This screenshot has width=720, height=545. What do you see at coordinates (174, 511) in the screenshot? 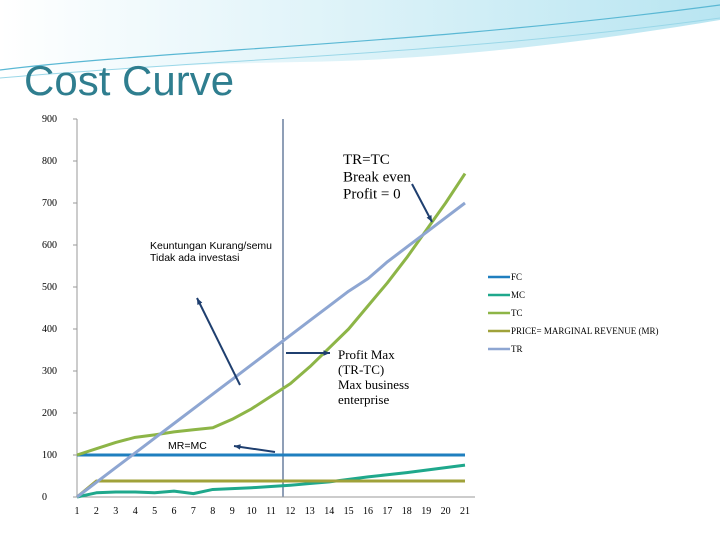
I see `x-tick-label: 6` at bounding box center [174, 511].